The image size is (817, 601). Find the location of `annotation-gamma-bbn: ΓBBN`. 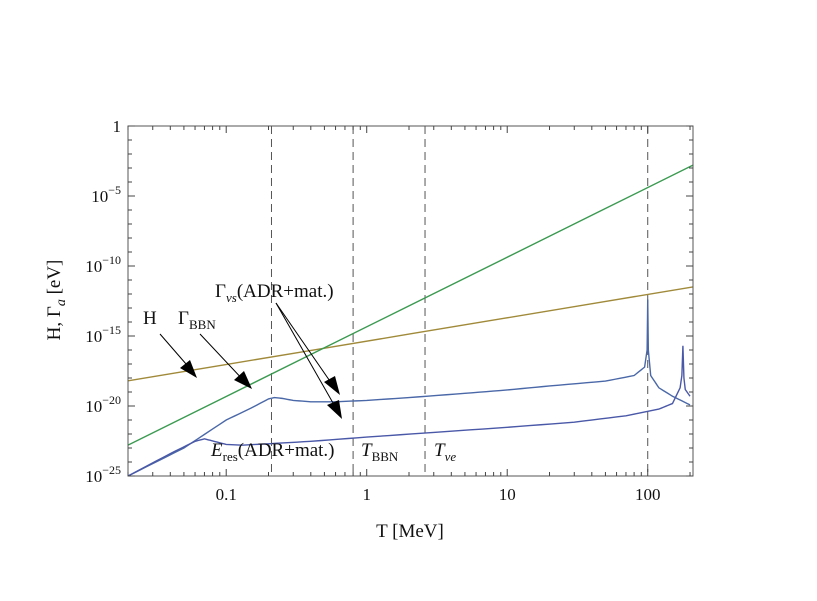

annotation-gamma-bbn: ΓBBN is located at coordinates (197, 320).